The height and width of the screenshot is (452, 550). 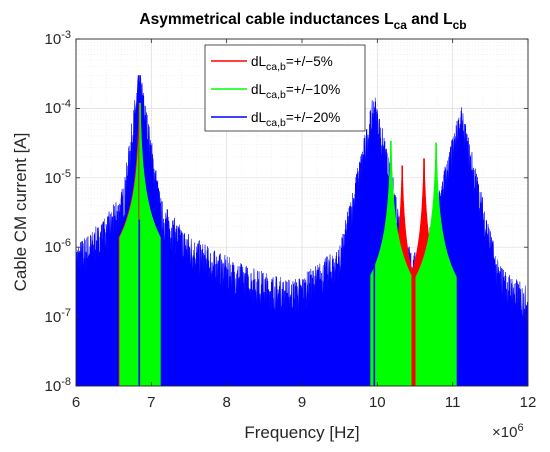 I want to click on title-sub1: ca, so click(x=401, y=25).